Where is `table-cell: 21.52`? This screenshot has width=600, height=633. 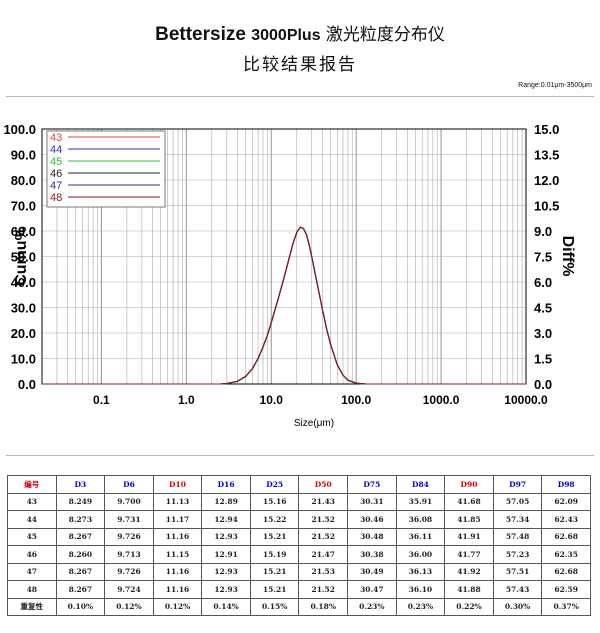
table-cell: 21.52 is located at coordinates (323, 536).